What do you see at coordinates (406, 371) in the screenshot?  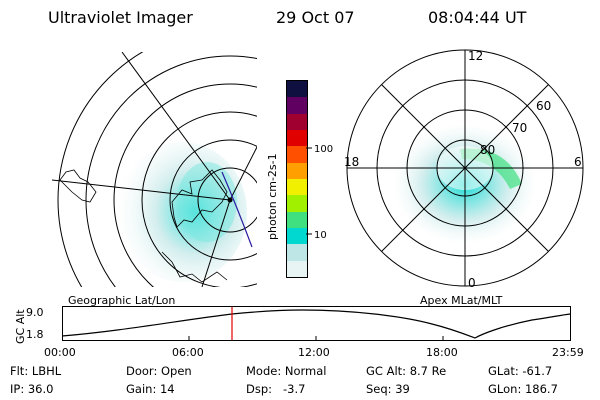 I see `gc-alt-info: GC Alt: 8.7 Re` at bounding box center [406, 371].